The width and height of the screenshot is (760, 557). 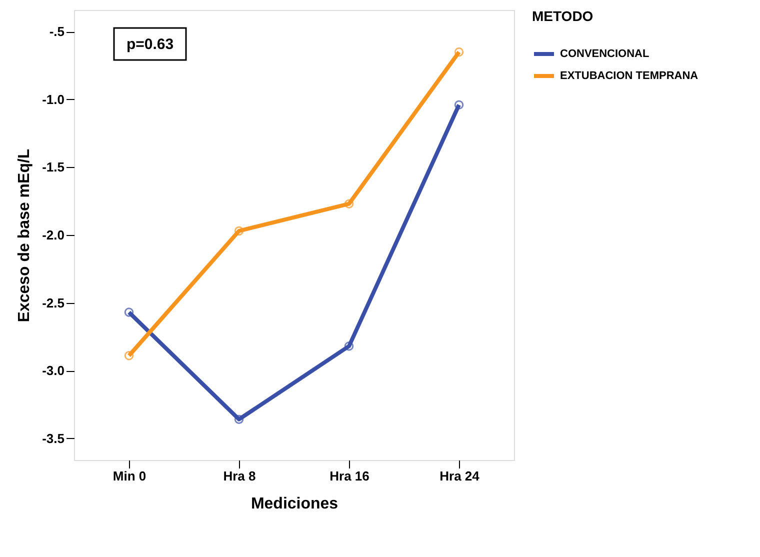 What do you see at coordinates (563, 16) in the screenshot?
I see `legend-title: METODO` at bounding box center [563, 16].